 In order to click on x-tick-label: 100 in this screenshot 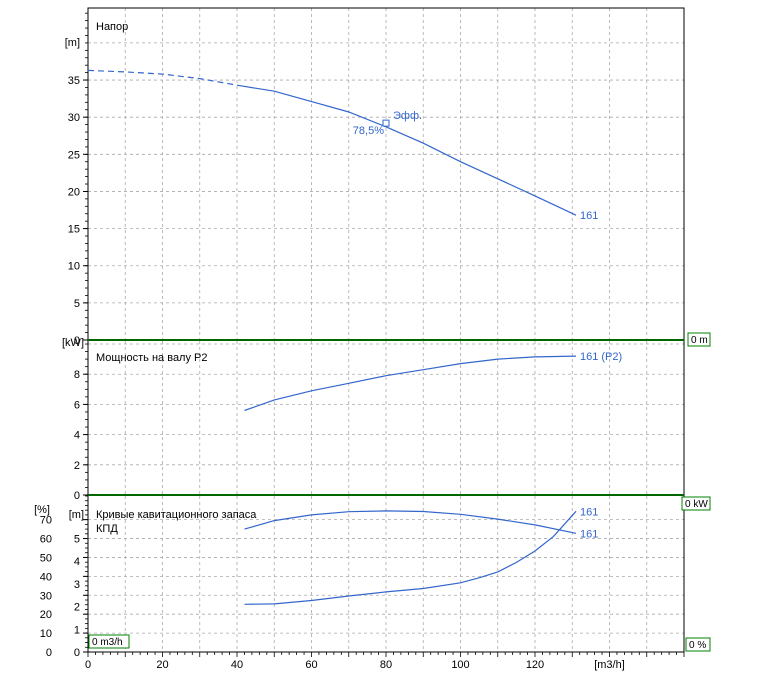, I will do `click(460, 665)`.